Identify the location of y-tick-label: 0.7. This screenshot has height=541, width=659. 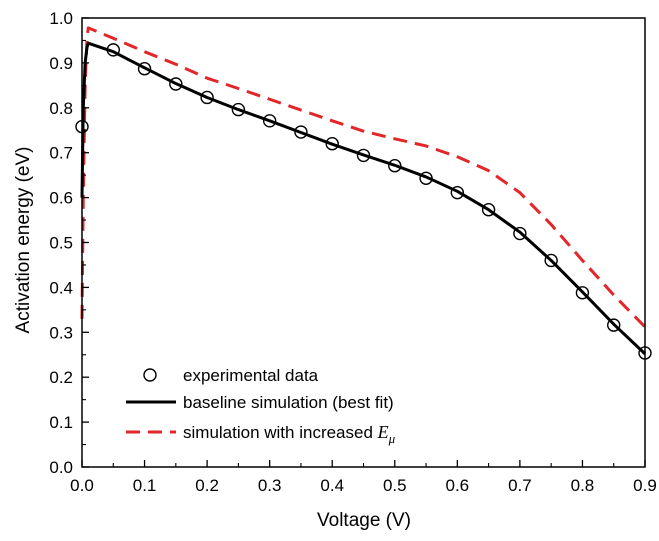
(61, 153).